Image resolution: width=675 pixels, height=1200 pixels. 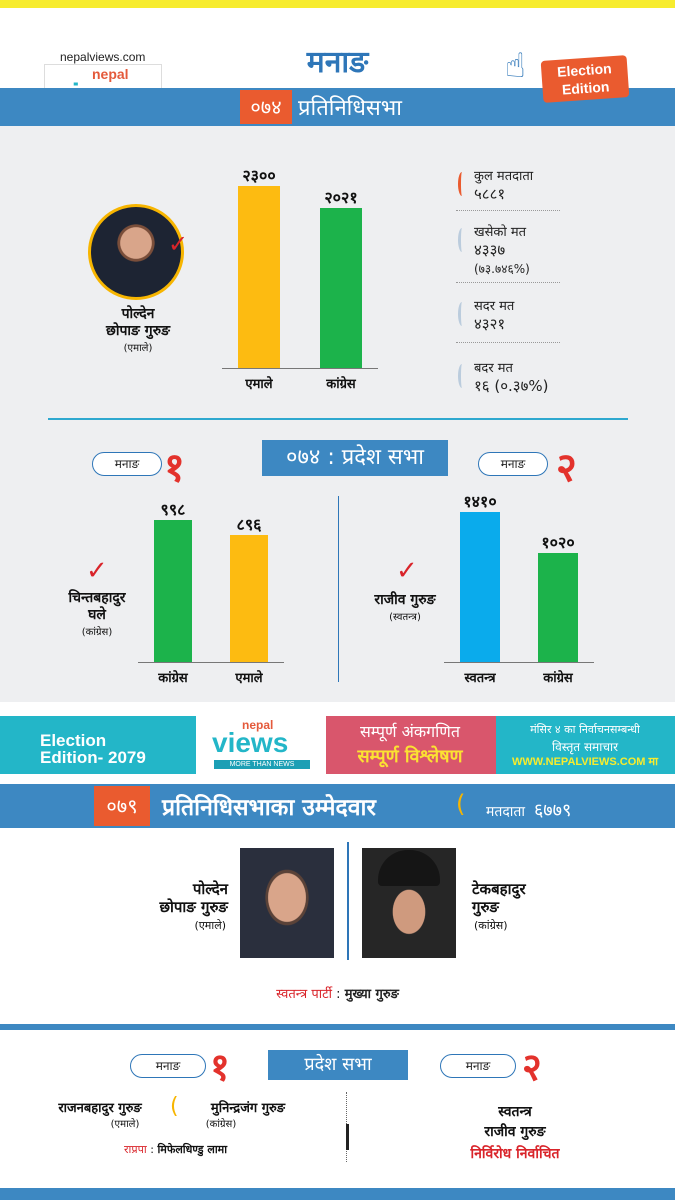 What do you see at coordinates (193, 907) in the screenshot?
I see `candidate-left-line2: छोपाङ गुरुङ` at bounding box center [193, 907].